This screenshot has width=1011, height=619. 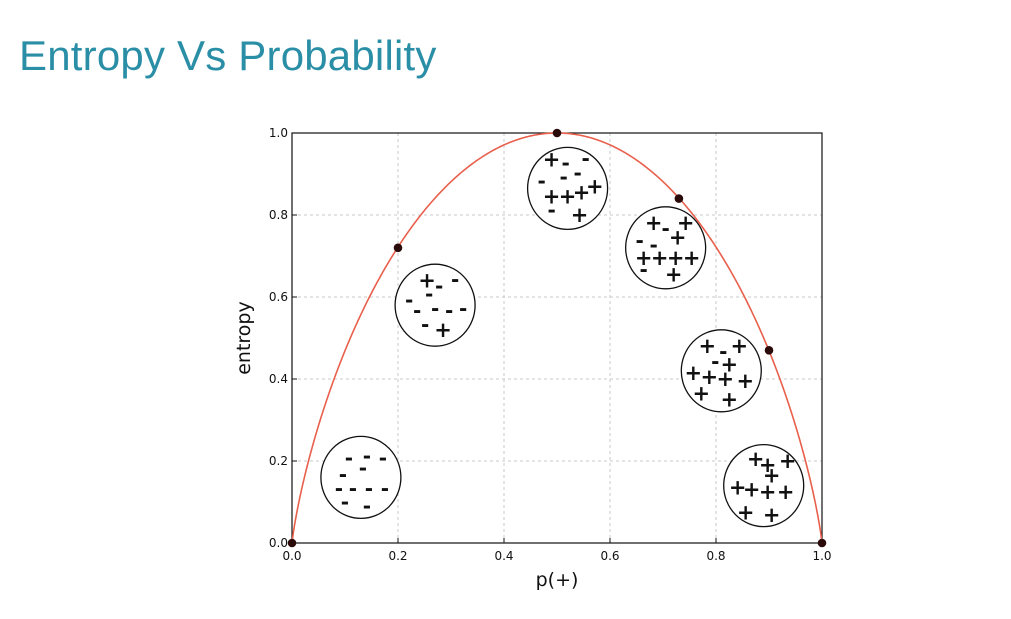 What do you see at coordinates (278, 215) in the screenshot?
I see `y-tick-label: 0.8` at bounding box center [278, 215].